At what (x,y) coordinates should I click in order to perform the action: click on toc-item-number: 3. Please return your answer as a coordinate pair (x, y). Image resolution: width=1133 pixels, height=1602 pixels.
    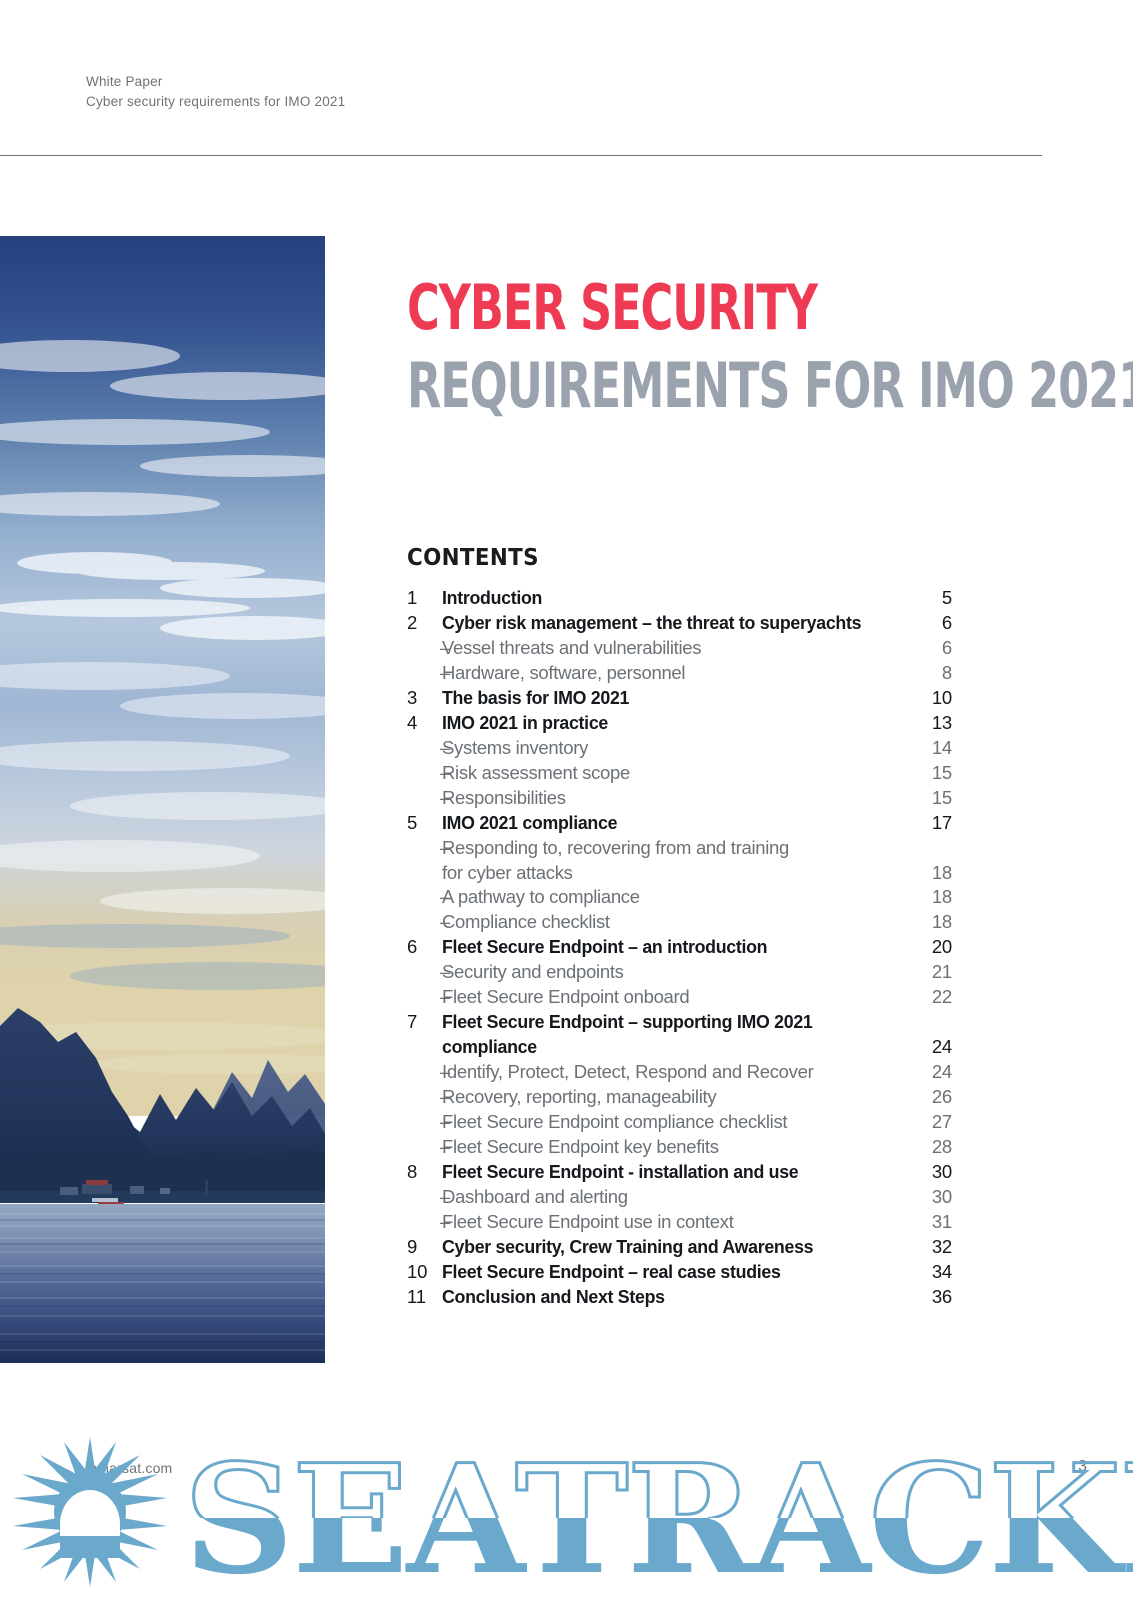
    Looking at the image, I should click on (412, 697).